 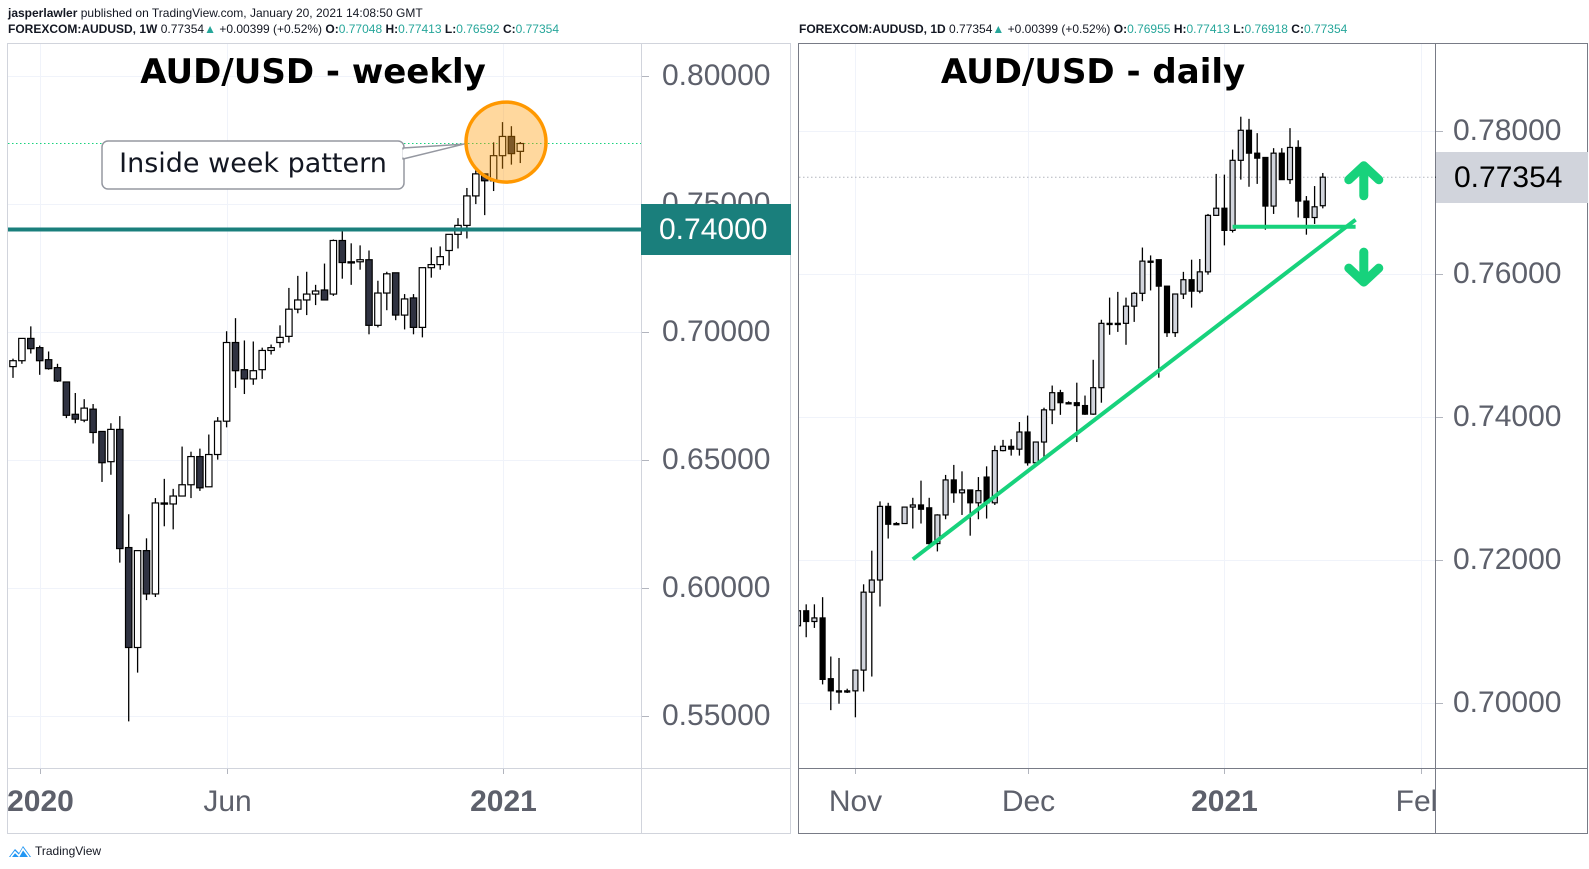 I want to click on weekly-time-axis: 2020, so click(x=324, y=801).